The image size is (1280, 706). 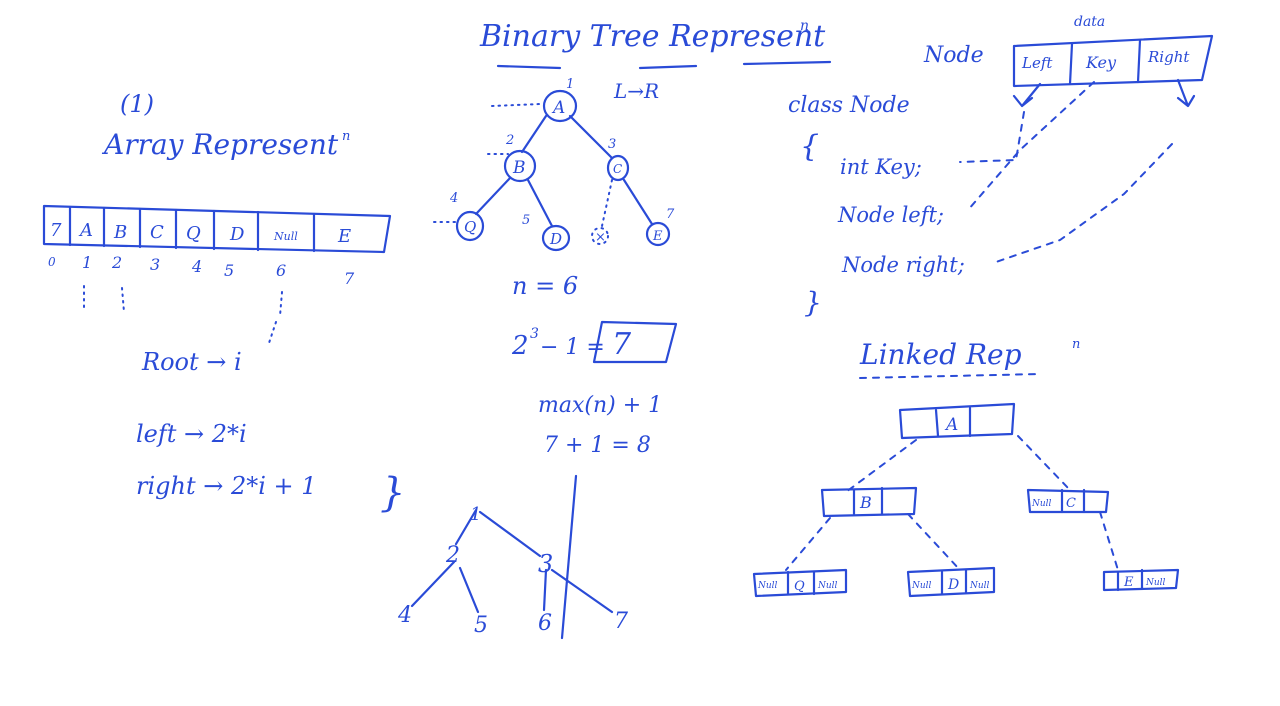 What do you see at coordinates (229, 270) in the screenshot?
I see `array-index: 5` at bounding box center [229, 270].